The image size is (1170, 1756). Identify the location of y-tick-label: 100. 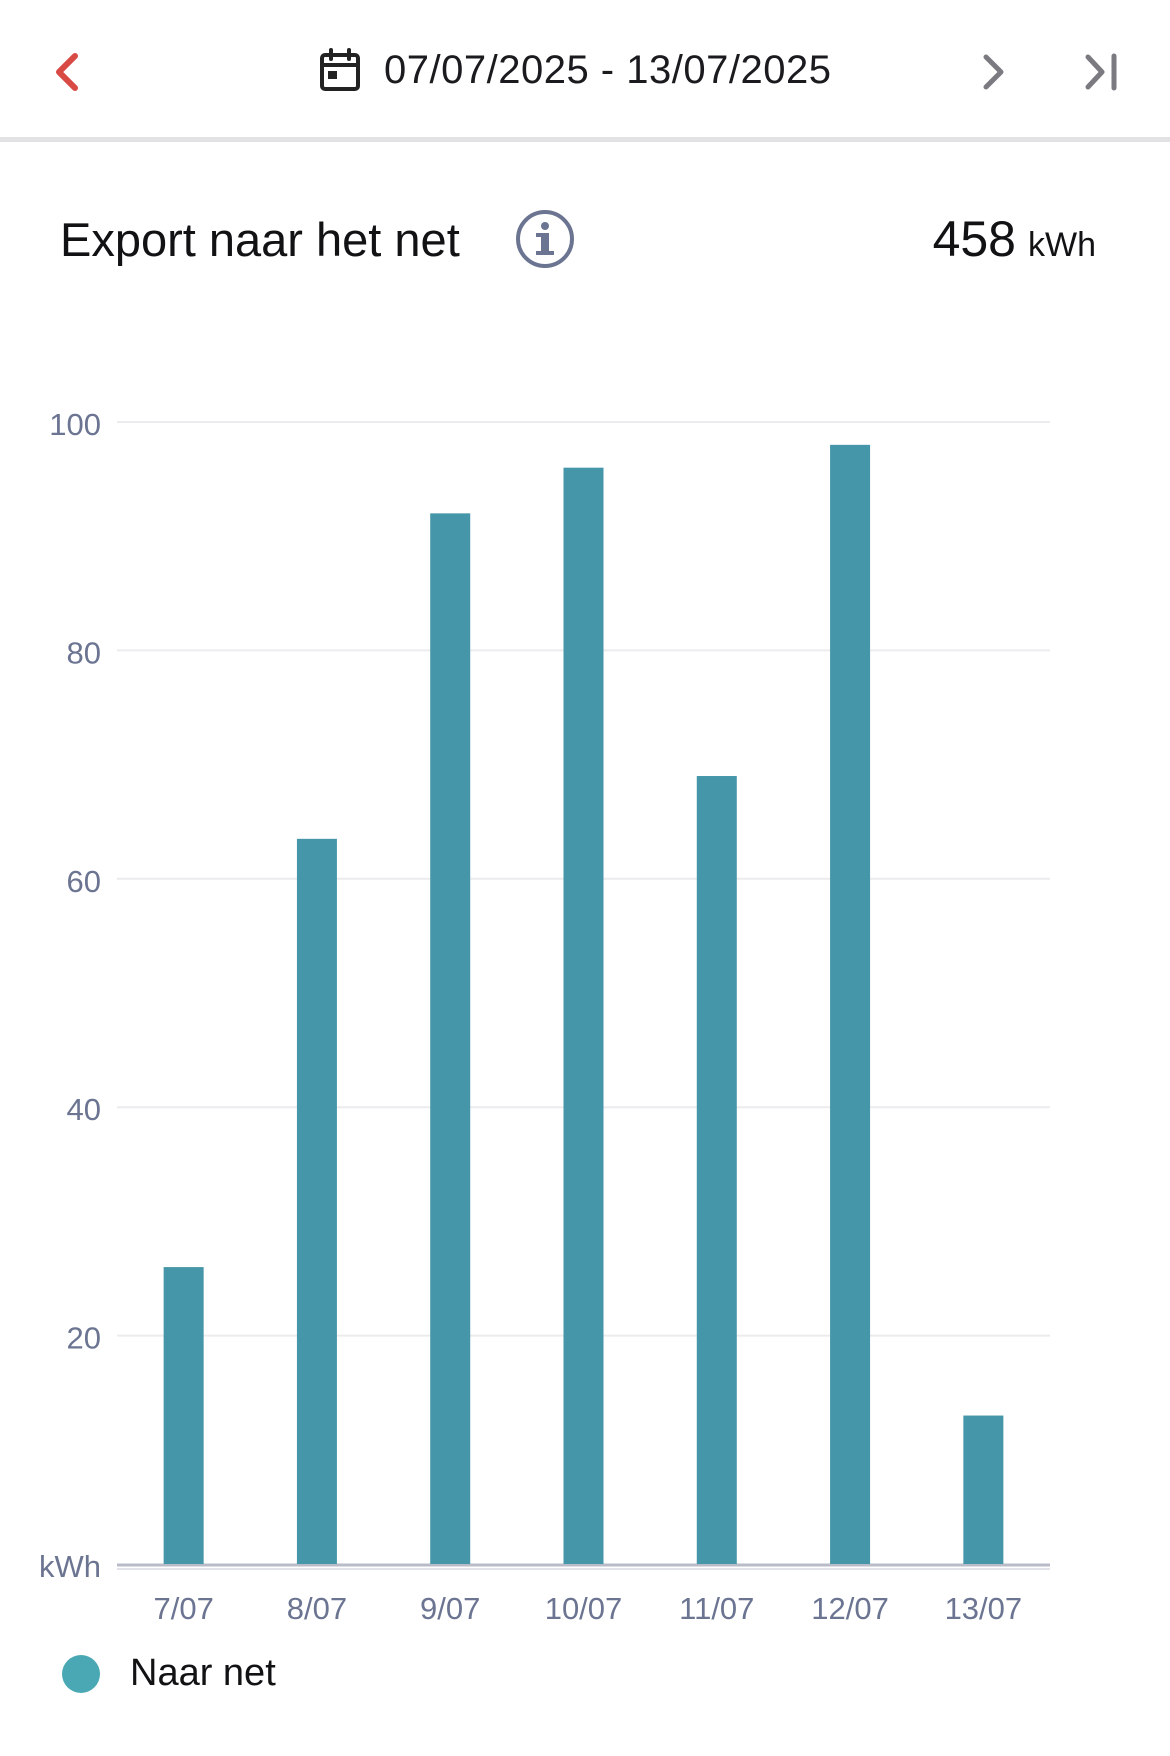
(75, 424).